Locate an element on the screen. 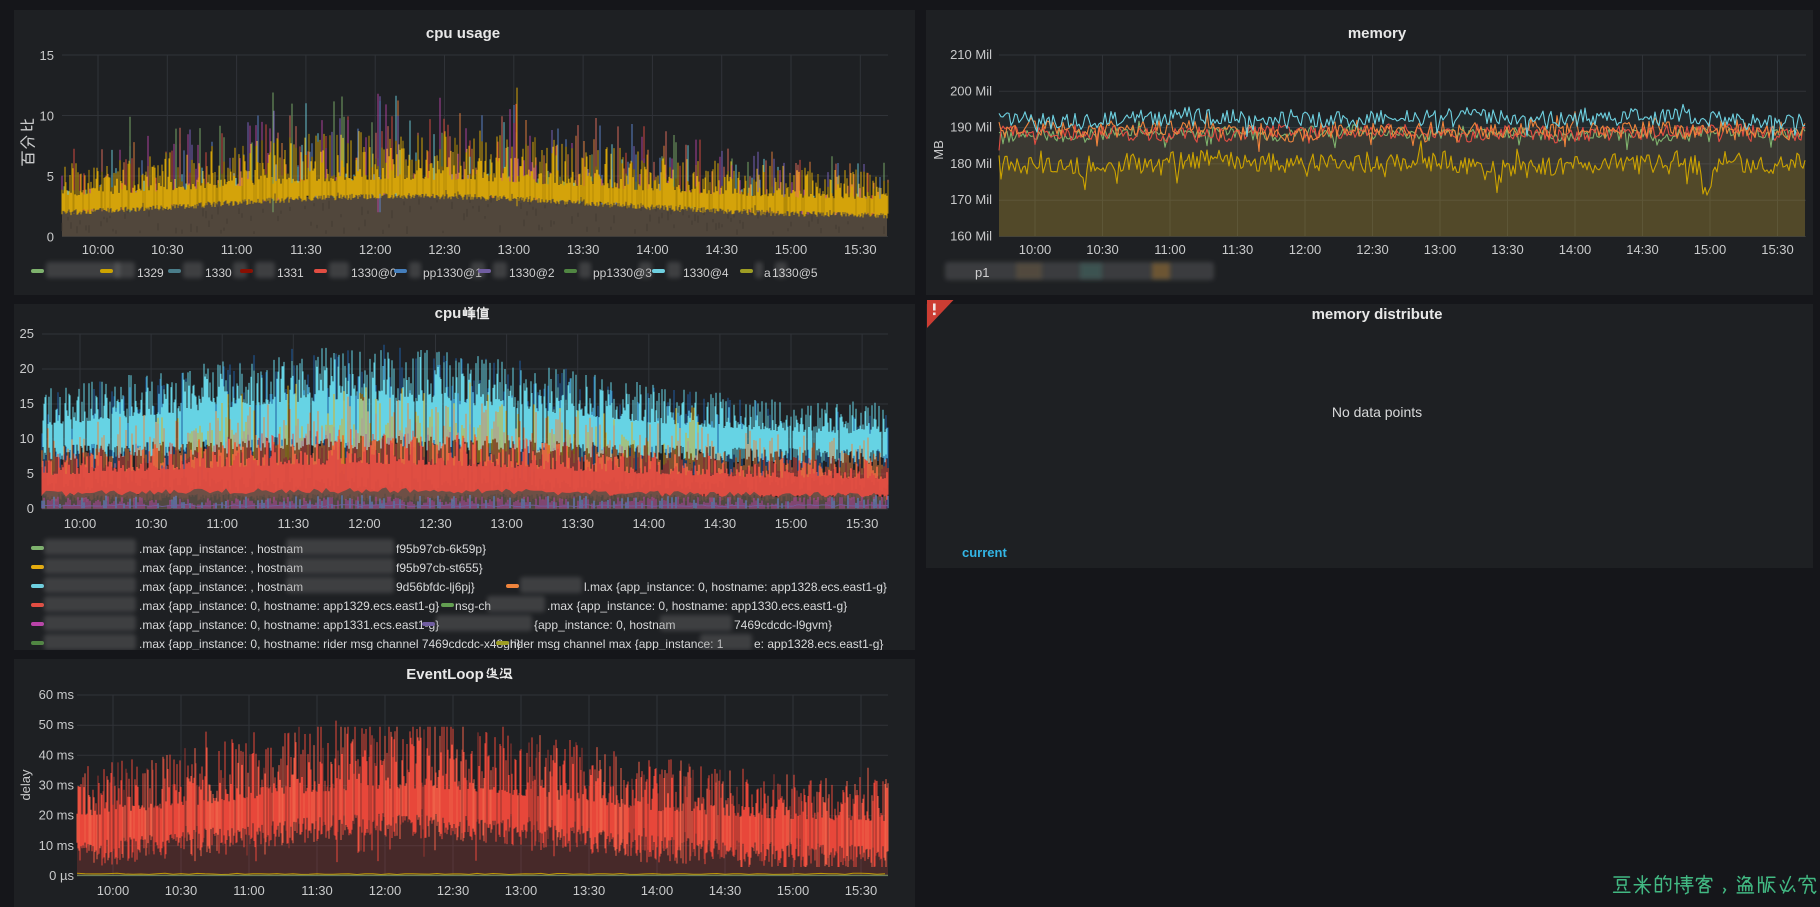  svg-text: nsg-ch is located at coordinates (473, 606).